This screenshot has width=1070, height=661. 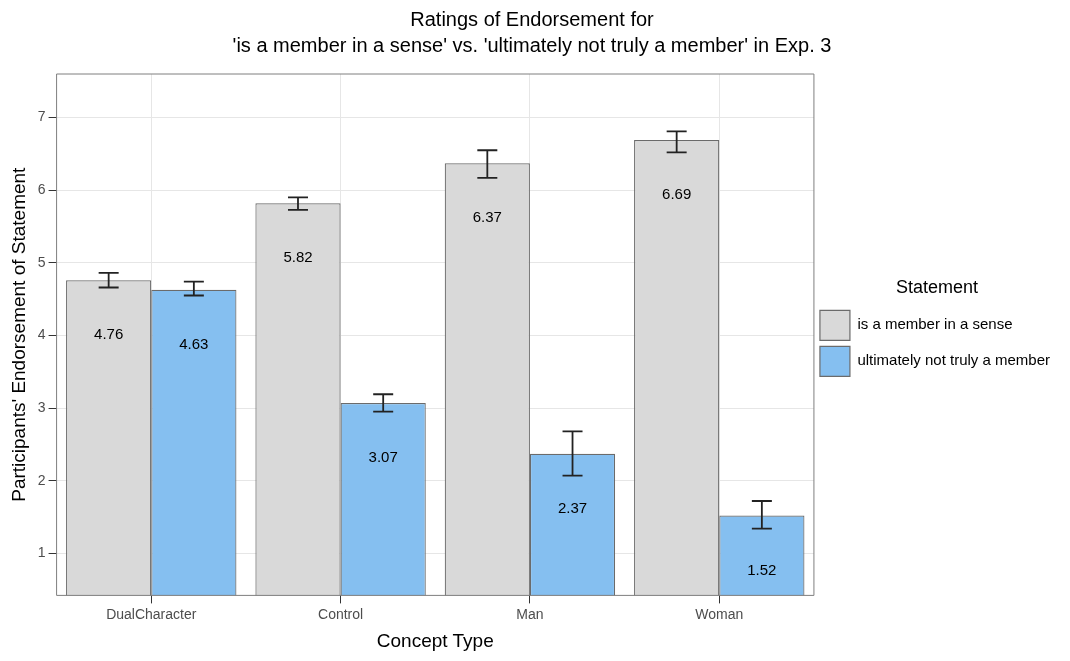 What do you see at coordinates (677, 194) in the screenshot?
I see `data-label: 6.69` at bounding box center [677, 194].